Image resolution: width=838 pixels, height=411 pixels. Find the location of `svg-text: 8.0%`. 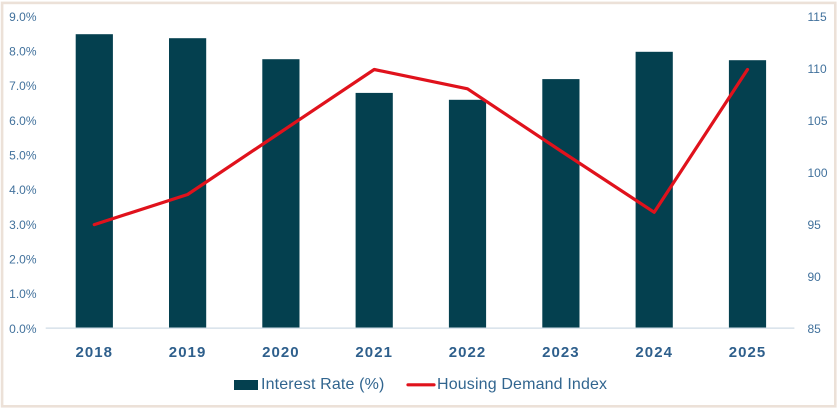

svg-text: 8.0% is located at coordinates (23, 52).